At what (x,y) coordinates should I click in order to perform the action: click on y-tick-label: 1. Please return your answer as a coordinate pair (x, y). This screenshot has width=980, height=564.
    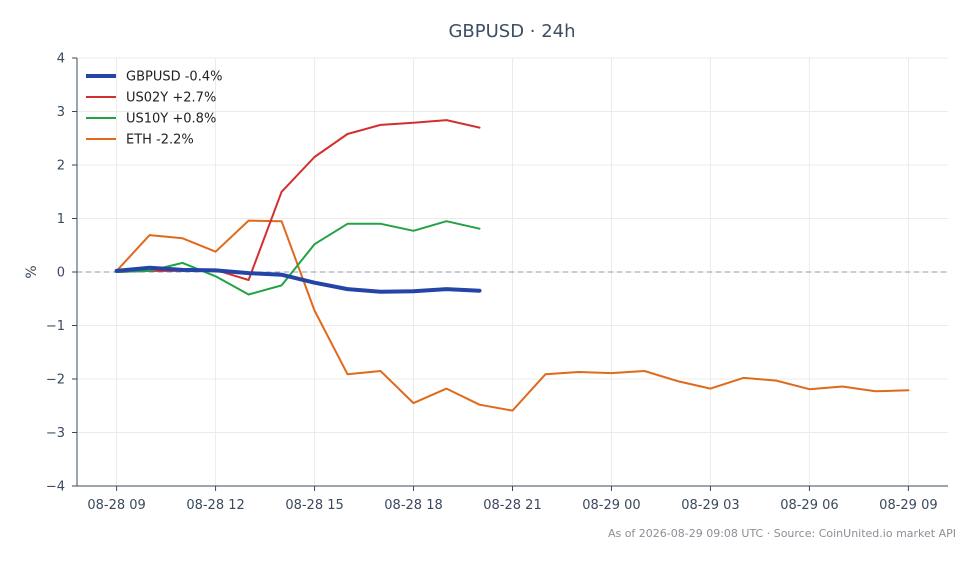
    Looking at the image, I should click on (61, 219).